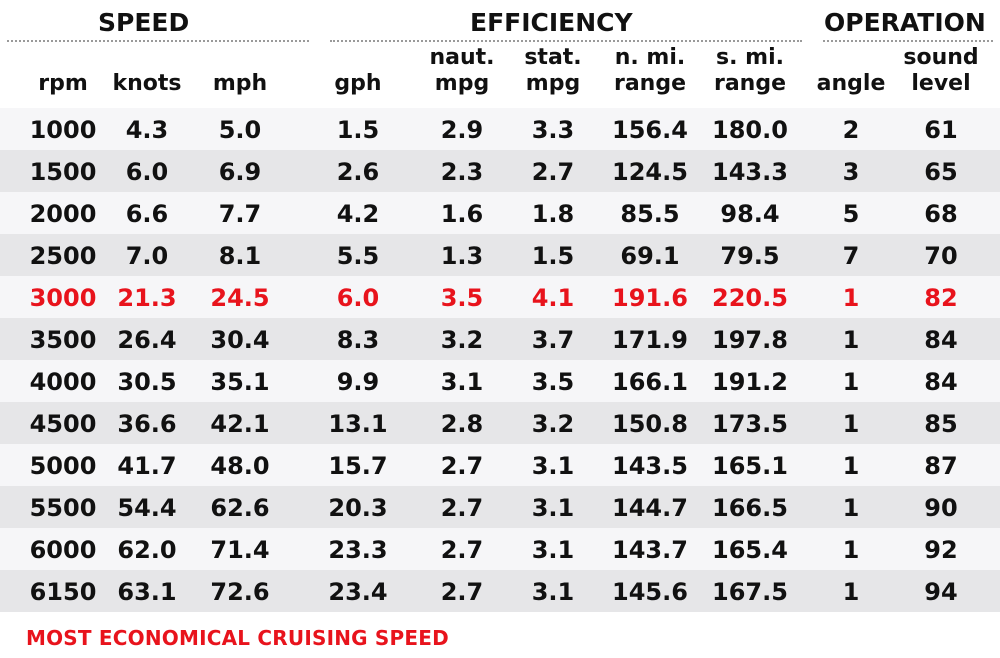  What do you see at coordinates (358, 256) in the screenshot?
I see `cell-gph: 5.5` at bounding box center [358, 256].